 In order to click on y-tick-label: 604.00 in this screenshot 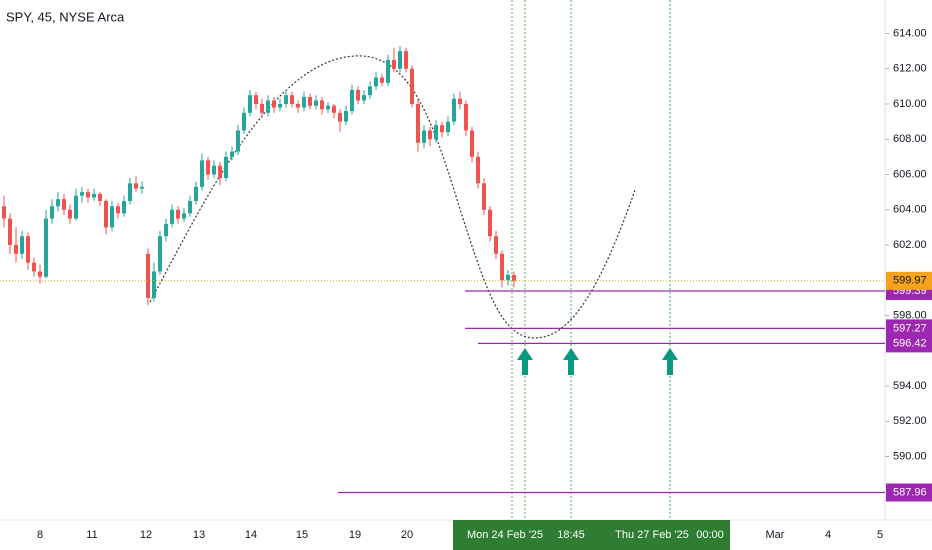, I will do `click(910, 210)`.